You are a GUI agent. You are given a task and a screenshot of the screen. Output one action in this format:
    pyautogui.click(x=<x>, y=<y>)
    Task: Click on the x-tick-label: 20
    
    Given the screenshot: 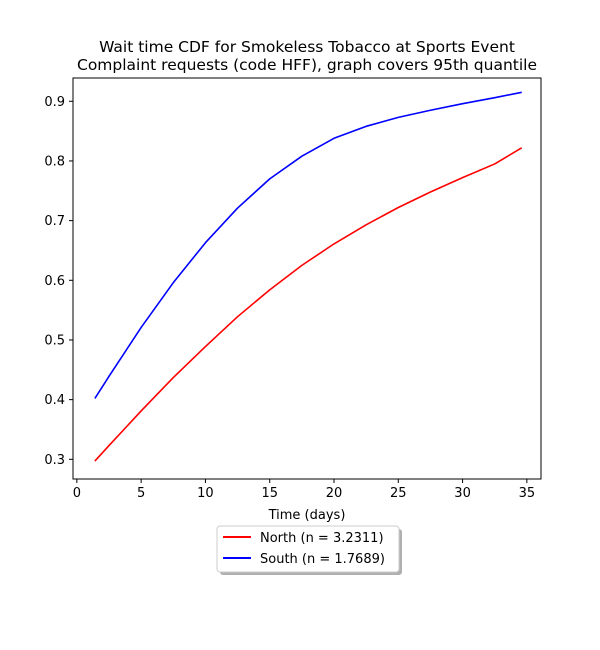 What is the action you would take?
    pyautogui.click(x=334, y=493)
    